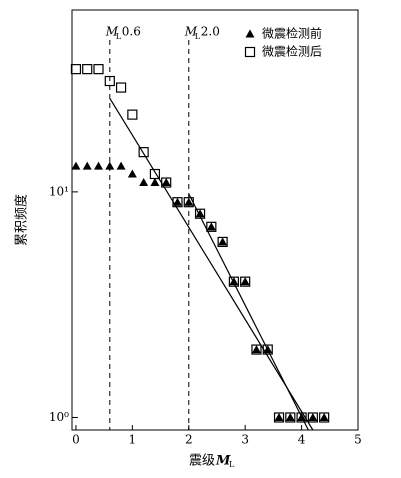 Image resolution: width=401 pixels, height=478 pixels. I want to click on x-axis-label: 震级, so click(202, 461).